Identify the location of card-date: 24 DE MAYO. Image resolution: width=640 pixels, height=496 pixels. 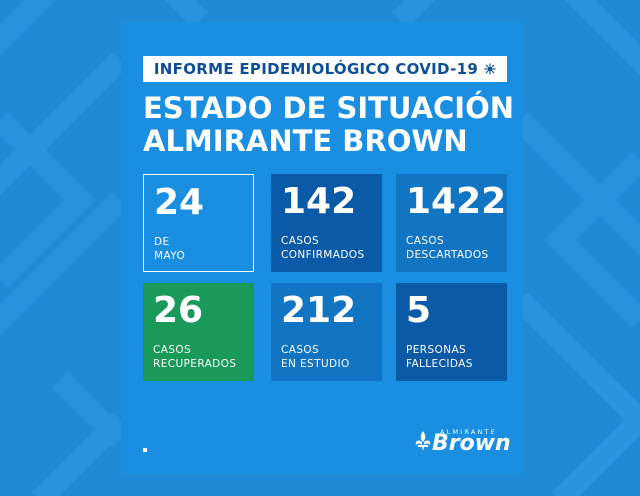
(198, 223).